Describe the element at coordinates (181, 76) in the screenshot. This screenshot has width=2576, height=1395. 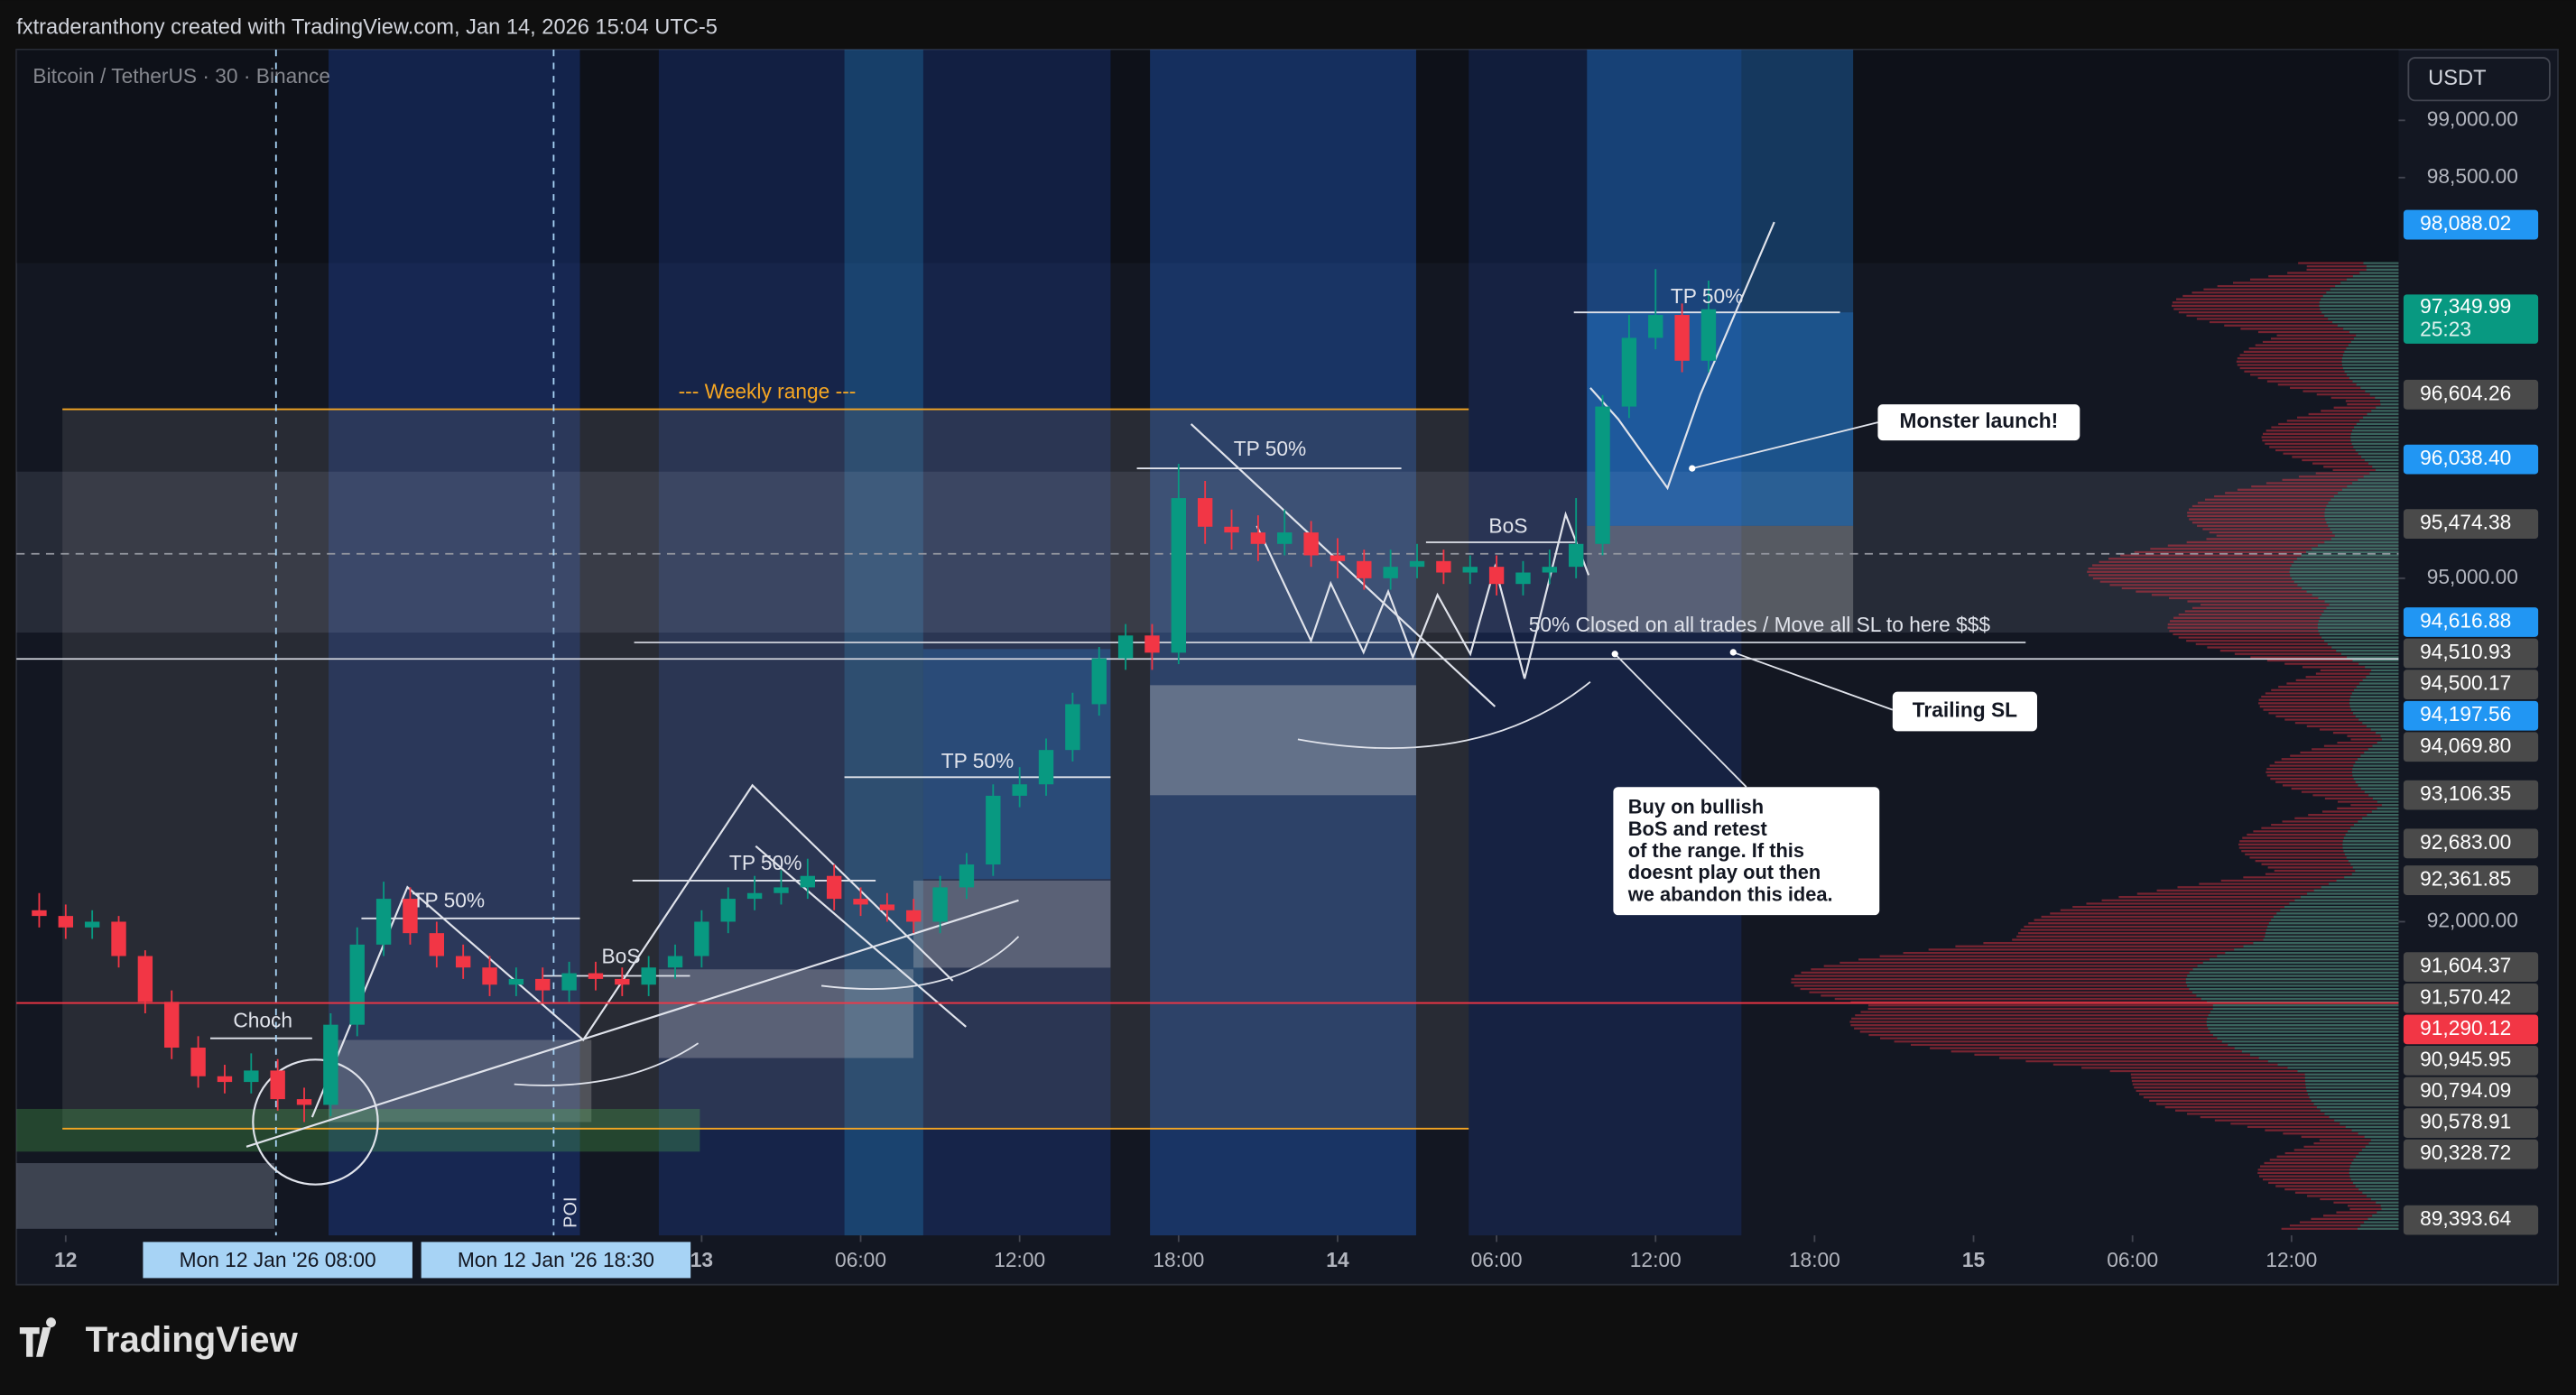
I see `symbol-title: Bitcoin / TetherUS · 30 · Binance` at that location.